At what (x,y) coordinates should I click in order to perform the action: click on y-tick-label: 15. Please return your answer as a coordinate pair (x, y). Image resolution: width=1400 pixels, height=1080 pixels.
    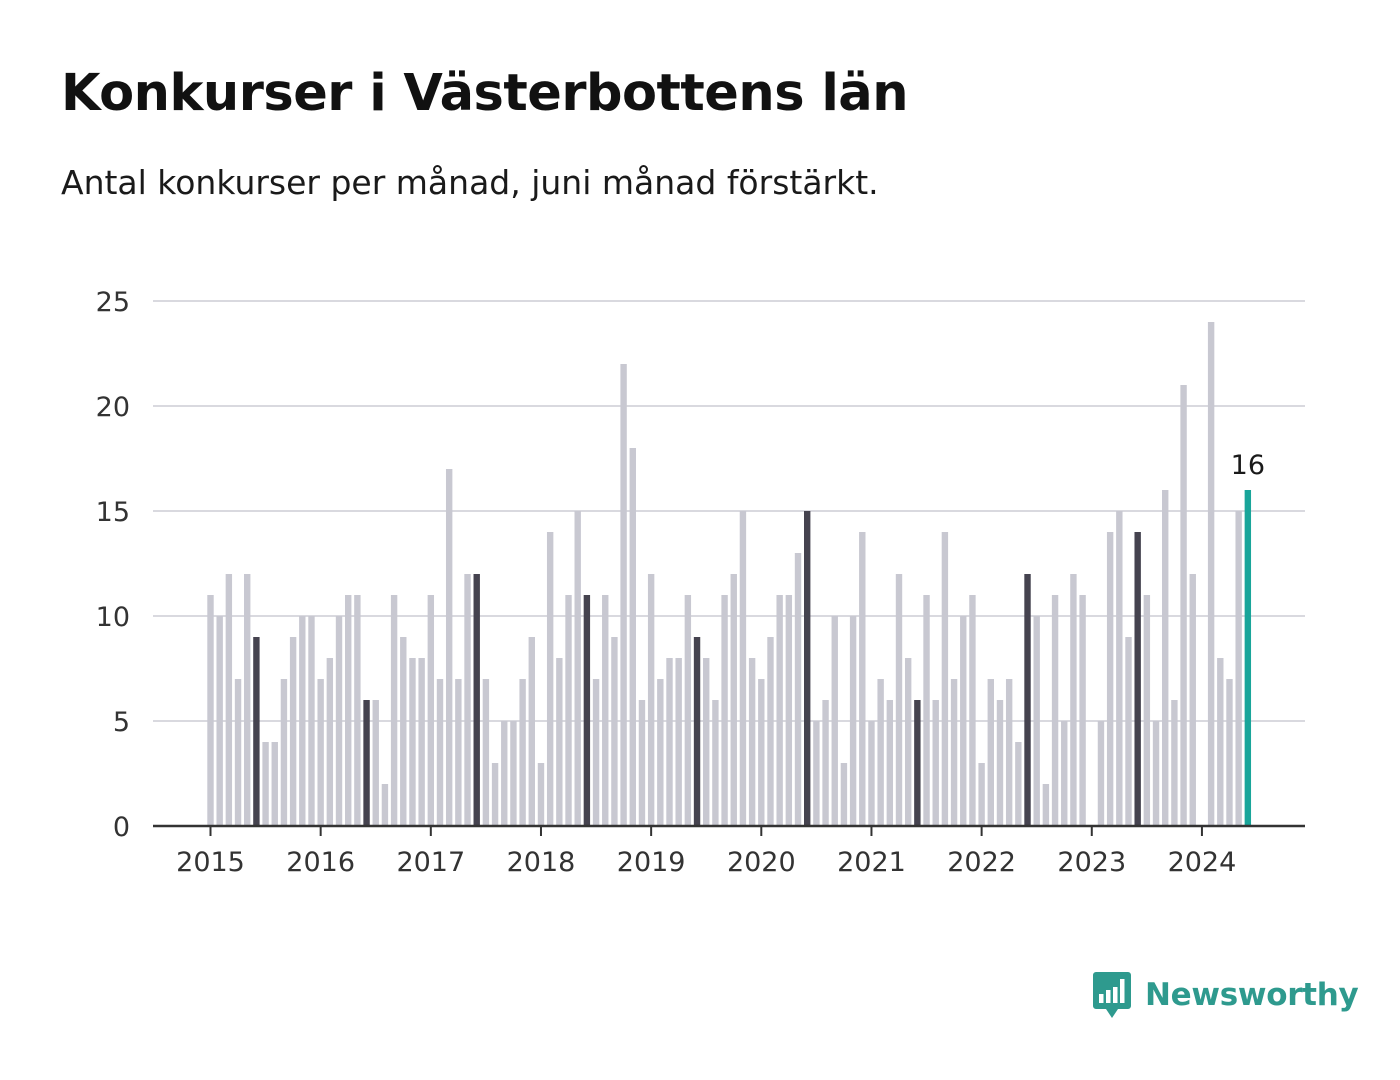
    Looking at the image, I should click on (113, 512).